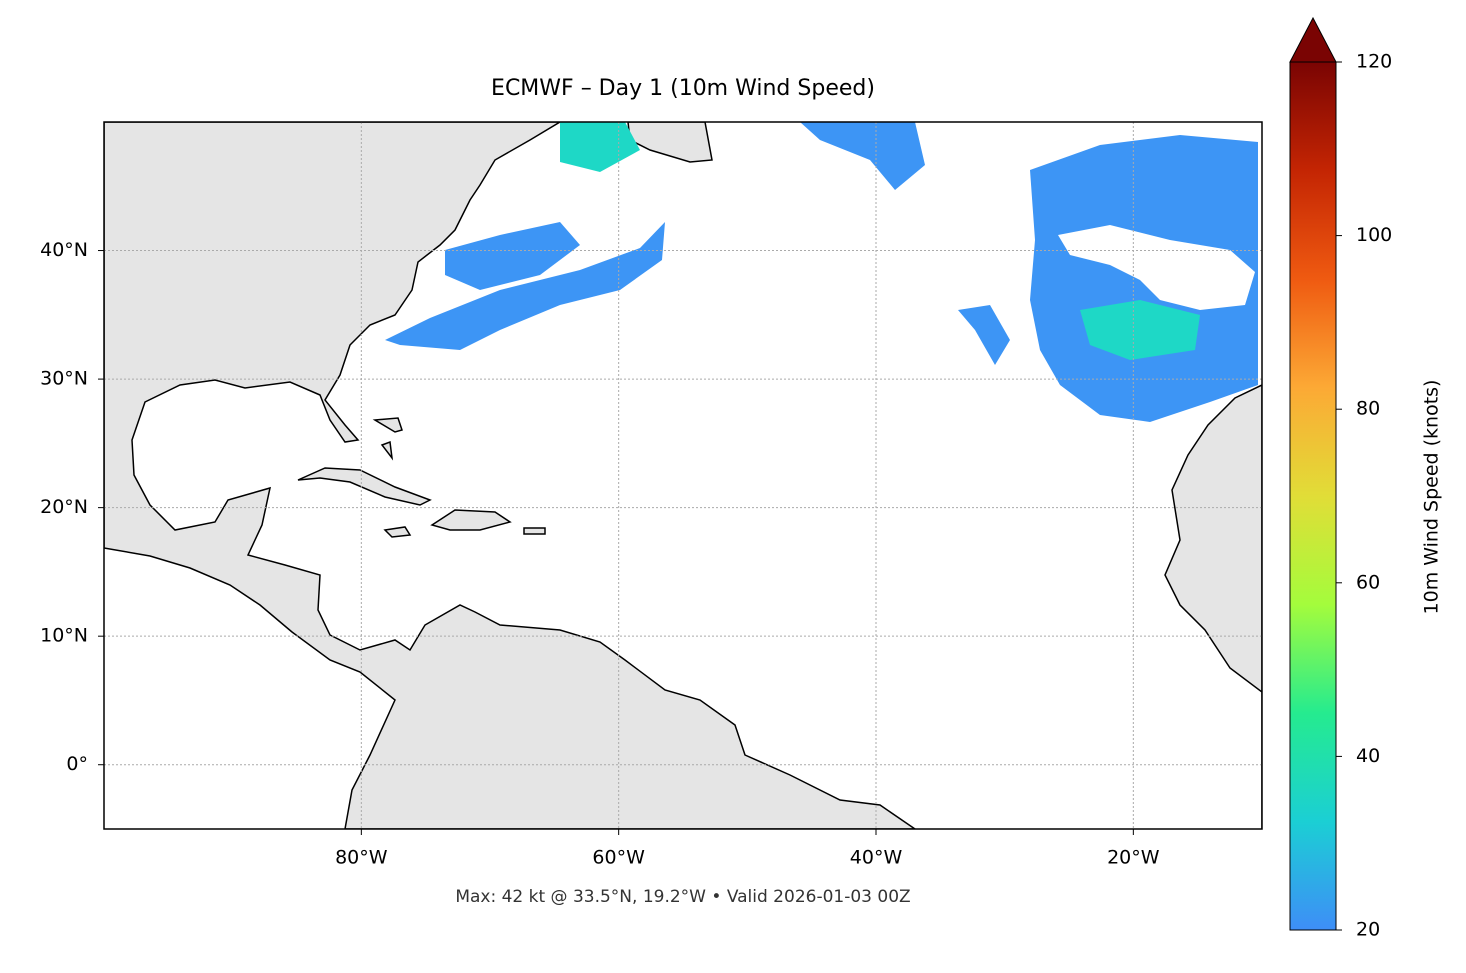 The width and height of the screenshot is (1466, 973). Describe the element at coordinates (1313, 39) in the screenshot. I see `colorbar-extend` at that location.